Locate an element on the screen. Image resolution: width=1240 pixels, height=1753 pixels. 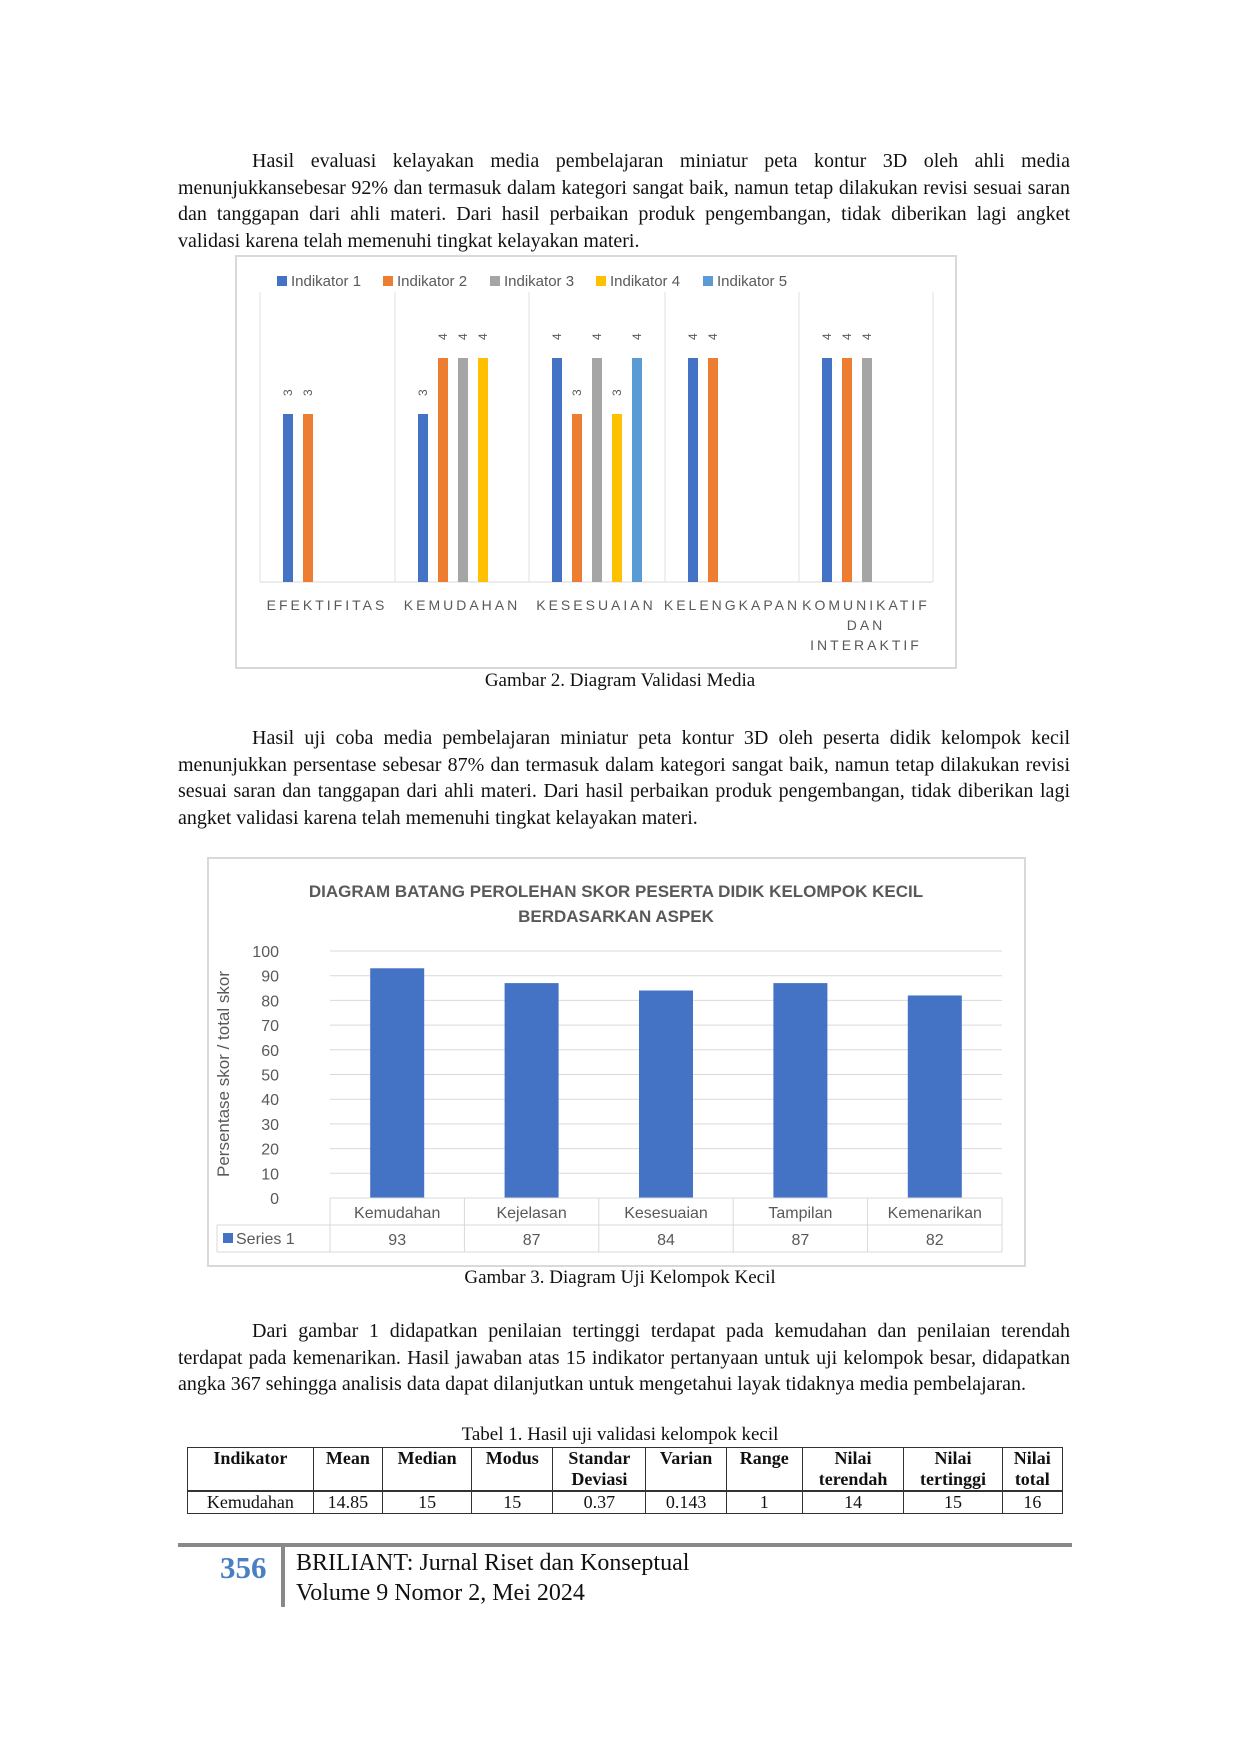
y-tick-label: 70 is located at coordinates (270, 1026).